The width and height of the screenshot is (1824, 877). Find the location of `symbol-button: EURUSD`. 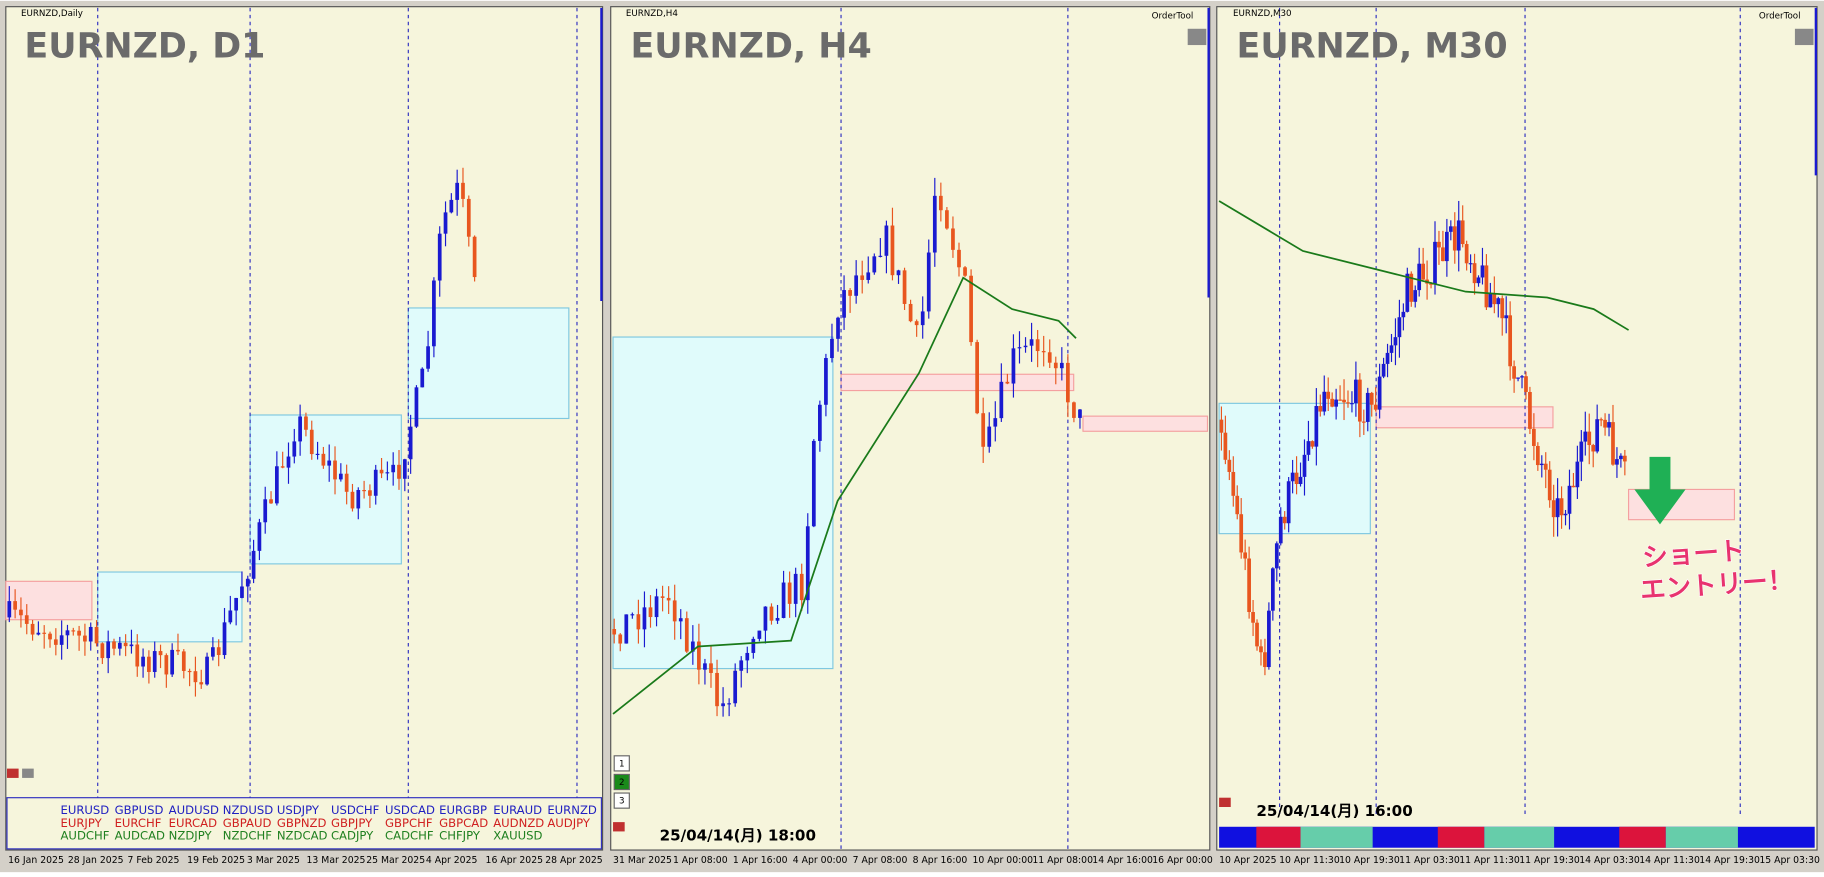

symbol-button: EURUSD is located at coordinates (84, 810).